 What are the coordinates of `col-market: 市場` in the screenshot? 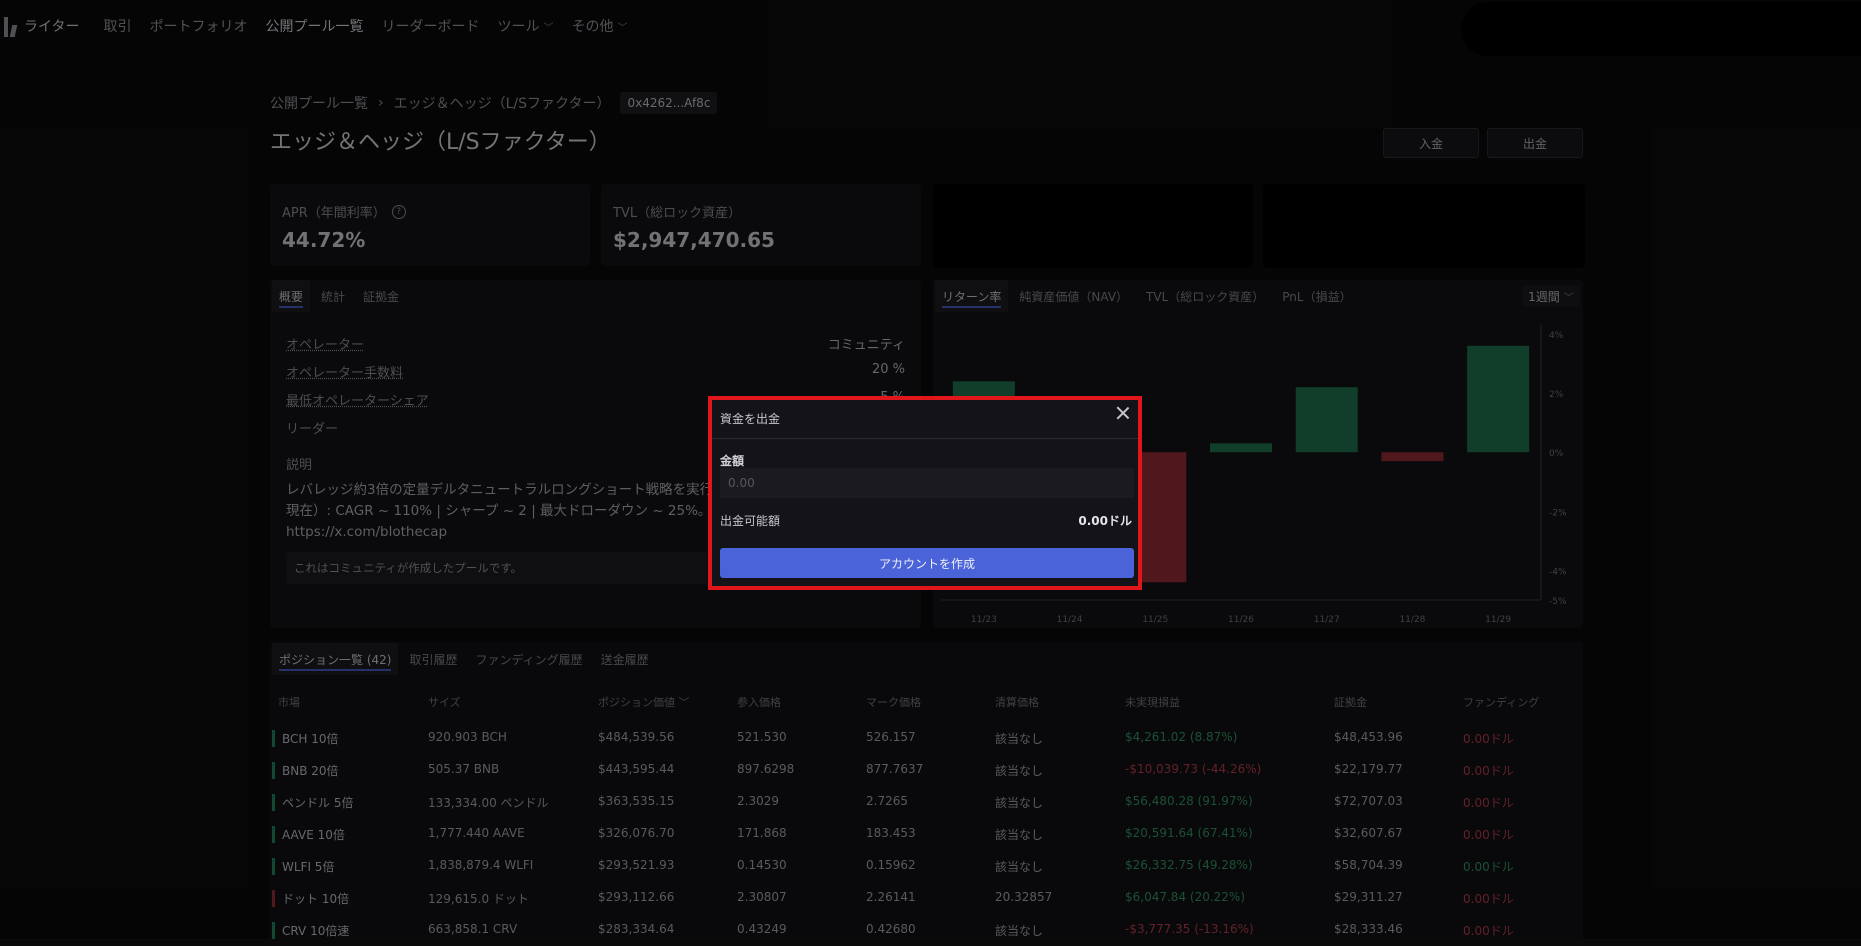 It's located at (289, 702).